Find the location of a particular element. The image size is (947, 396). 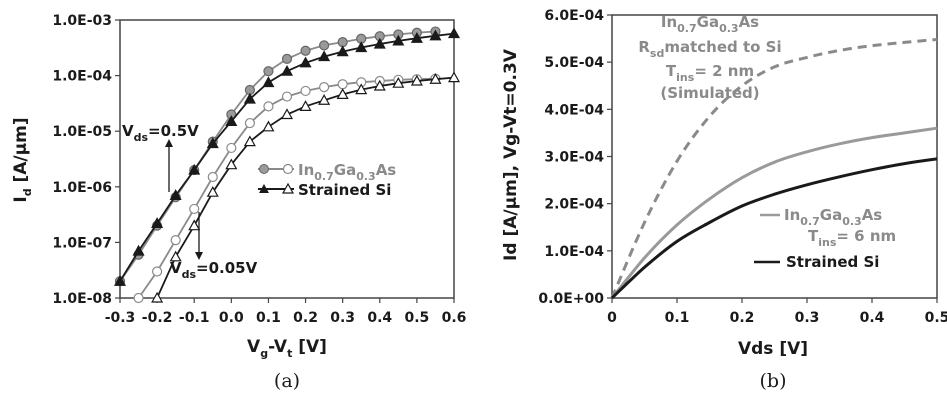

x-tick-label-b: 0.5 is located at coordinates (936, 318).